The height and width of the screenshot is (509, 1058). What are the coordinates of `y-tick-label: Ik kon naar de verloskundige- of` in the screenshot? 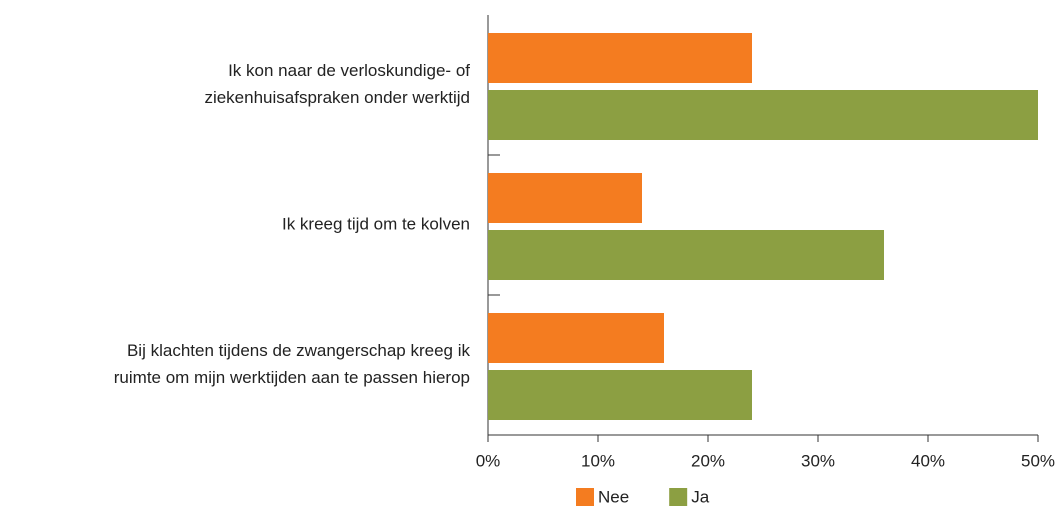 It's located at (349, 70).